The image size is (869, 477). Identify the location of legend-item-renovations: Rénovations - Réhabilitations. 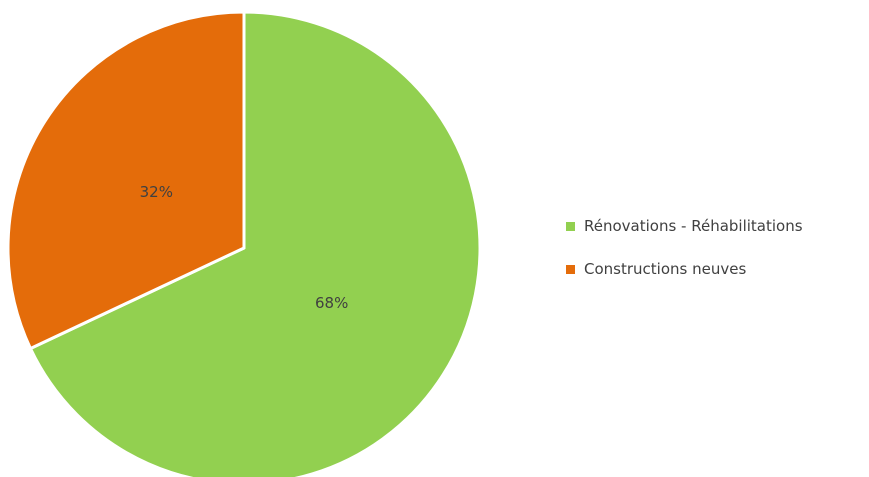
(684, 226).